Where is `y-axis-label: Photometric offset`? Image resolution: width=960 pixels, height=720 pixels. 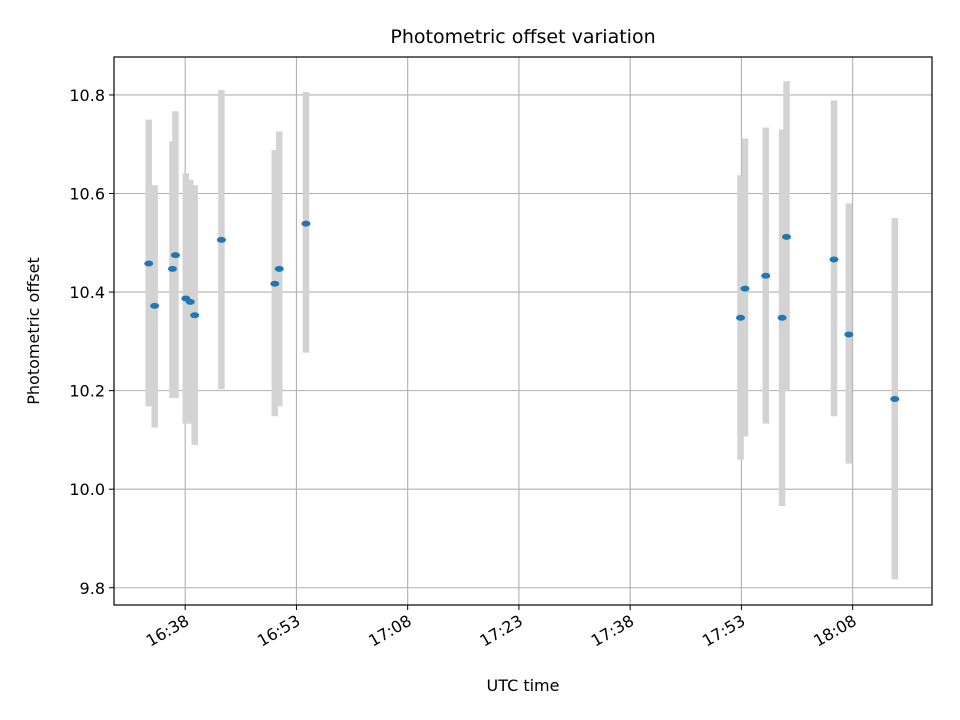
y-axis-label: Photometric offset is located at coordinates (33, 331).